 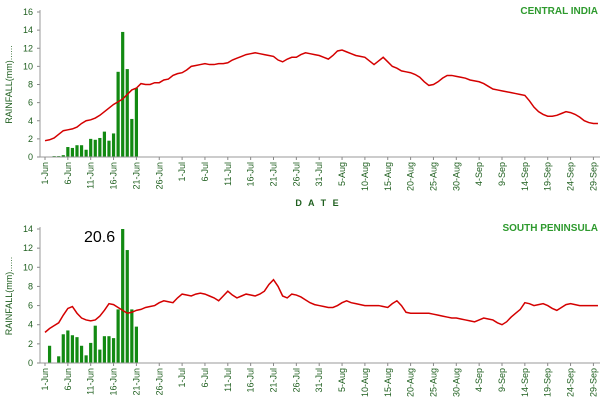 I want to click on chart-title: CENTRAL INDIA, so click(x=559, y=11).